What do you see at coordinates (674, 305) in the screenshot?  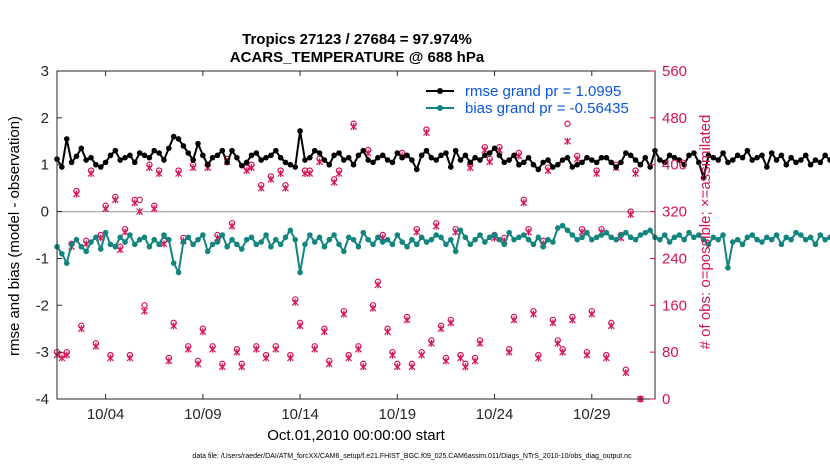 I see `y-right-tick-label: 160` at bounding box center [674, 305].